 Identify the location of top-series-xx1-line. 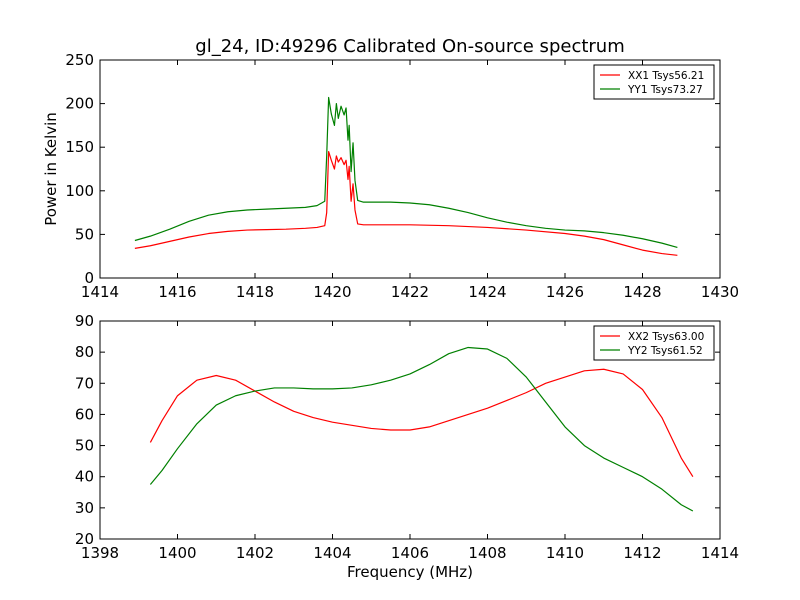
(406, 203).